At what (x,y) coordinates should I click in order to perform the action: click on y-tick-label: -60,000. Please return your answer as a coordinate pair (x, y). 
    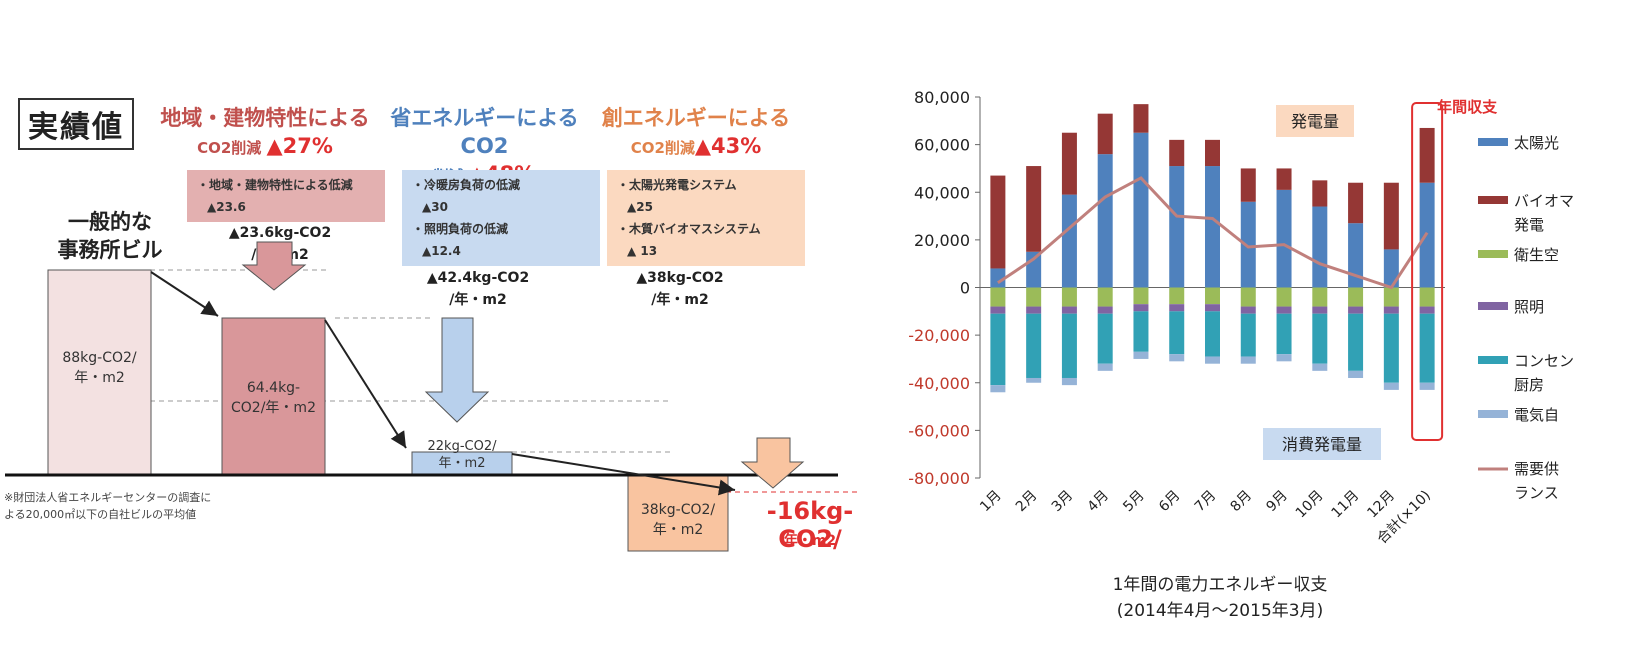
    Looking at the image, I should click on (939, 430).